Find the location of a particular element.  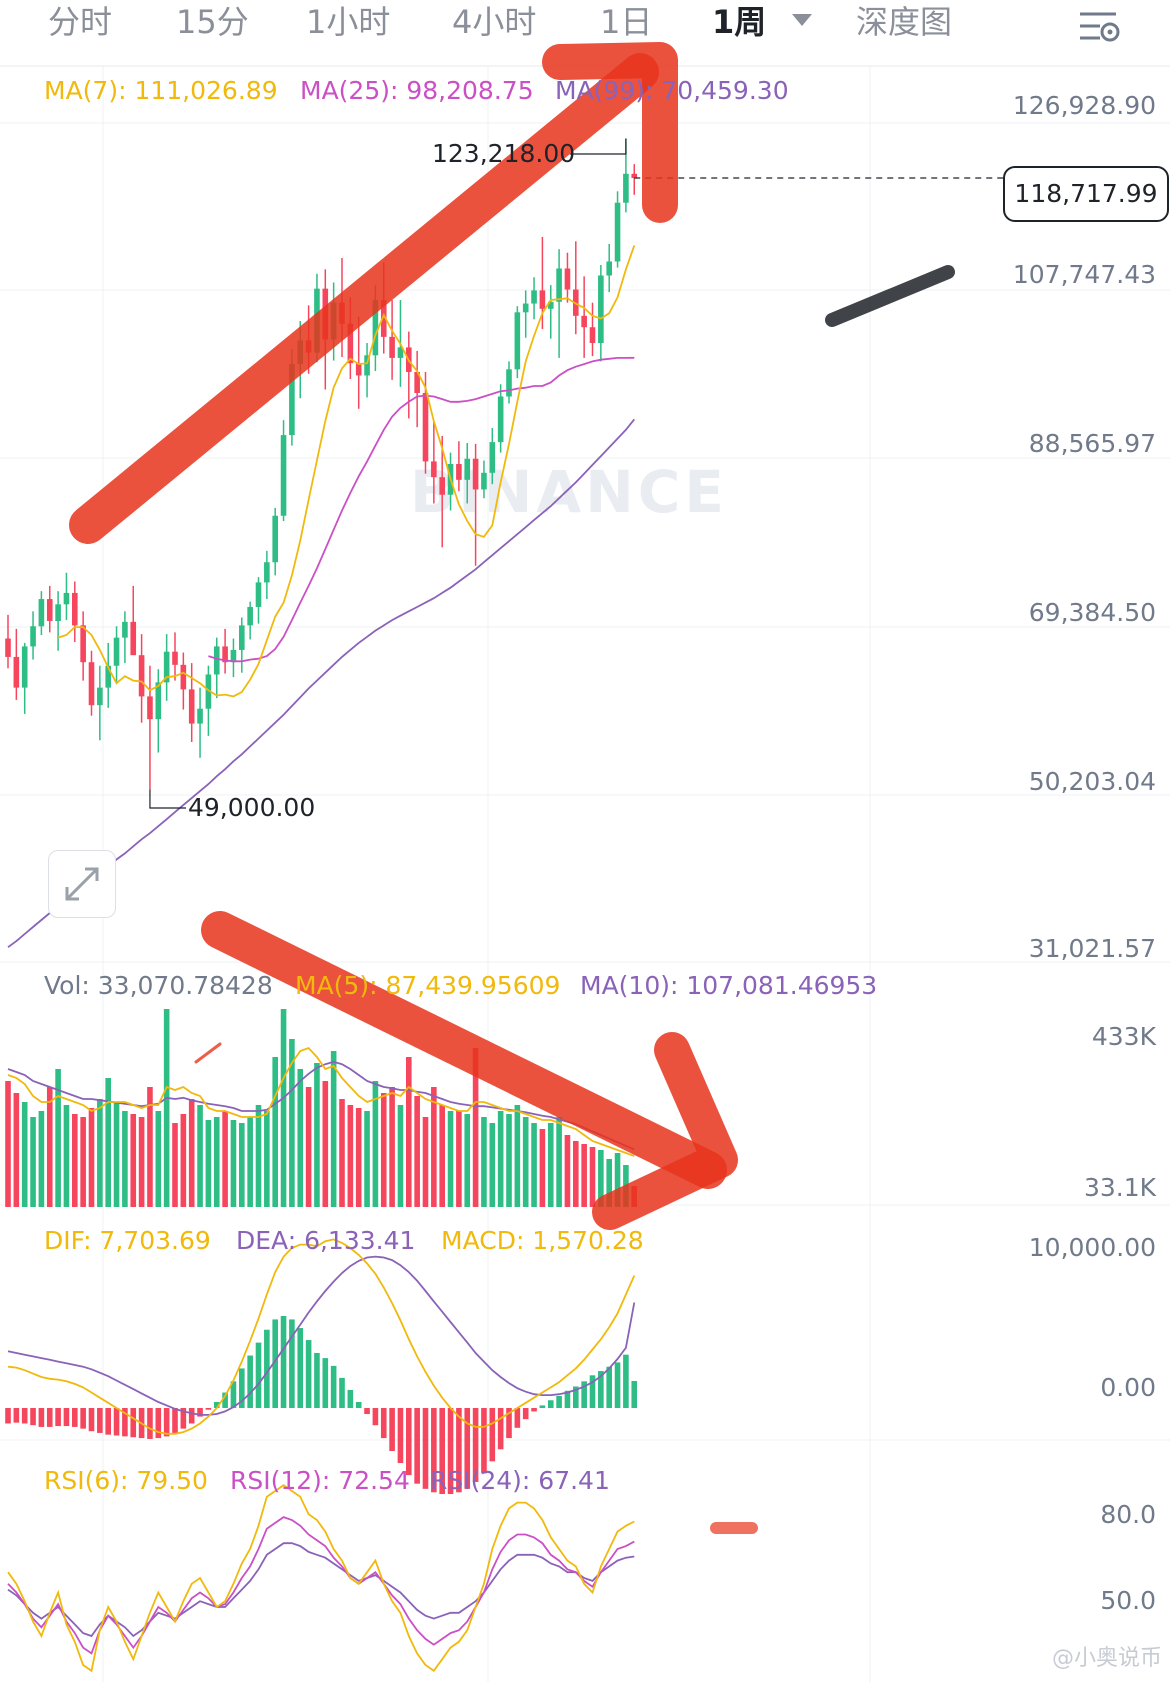

last-price-tag: 118,717.99 is located at coordinates (1086, 194).